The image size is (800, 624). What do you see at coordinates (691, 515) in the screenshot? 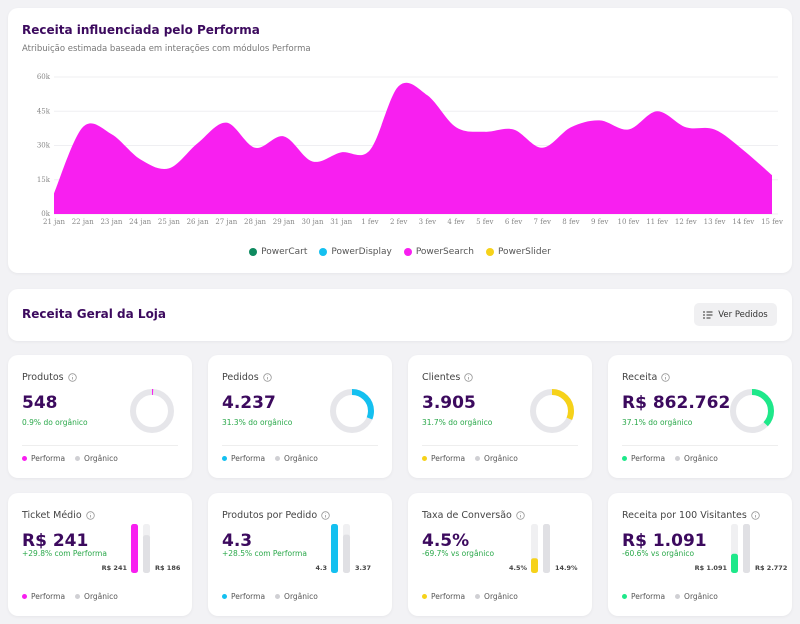
I see `card-title: Receita por 100 Visitantes` at bounding box center [691, 515].